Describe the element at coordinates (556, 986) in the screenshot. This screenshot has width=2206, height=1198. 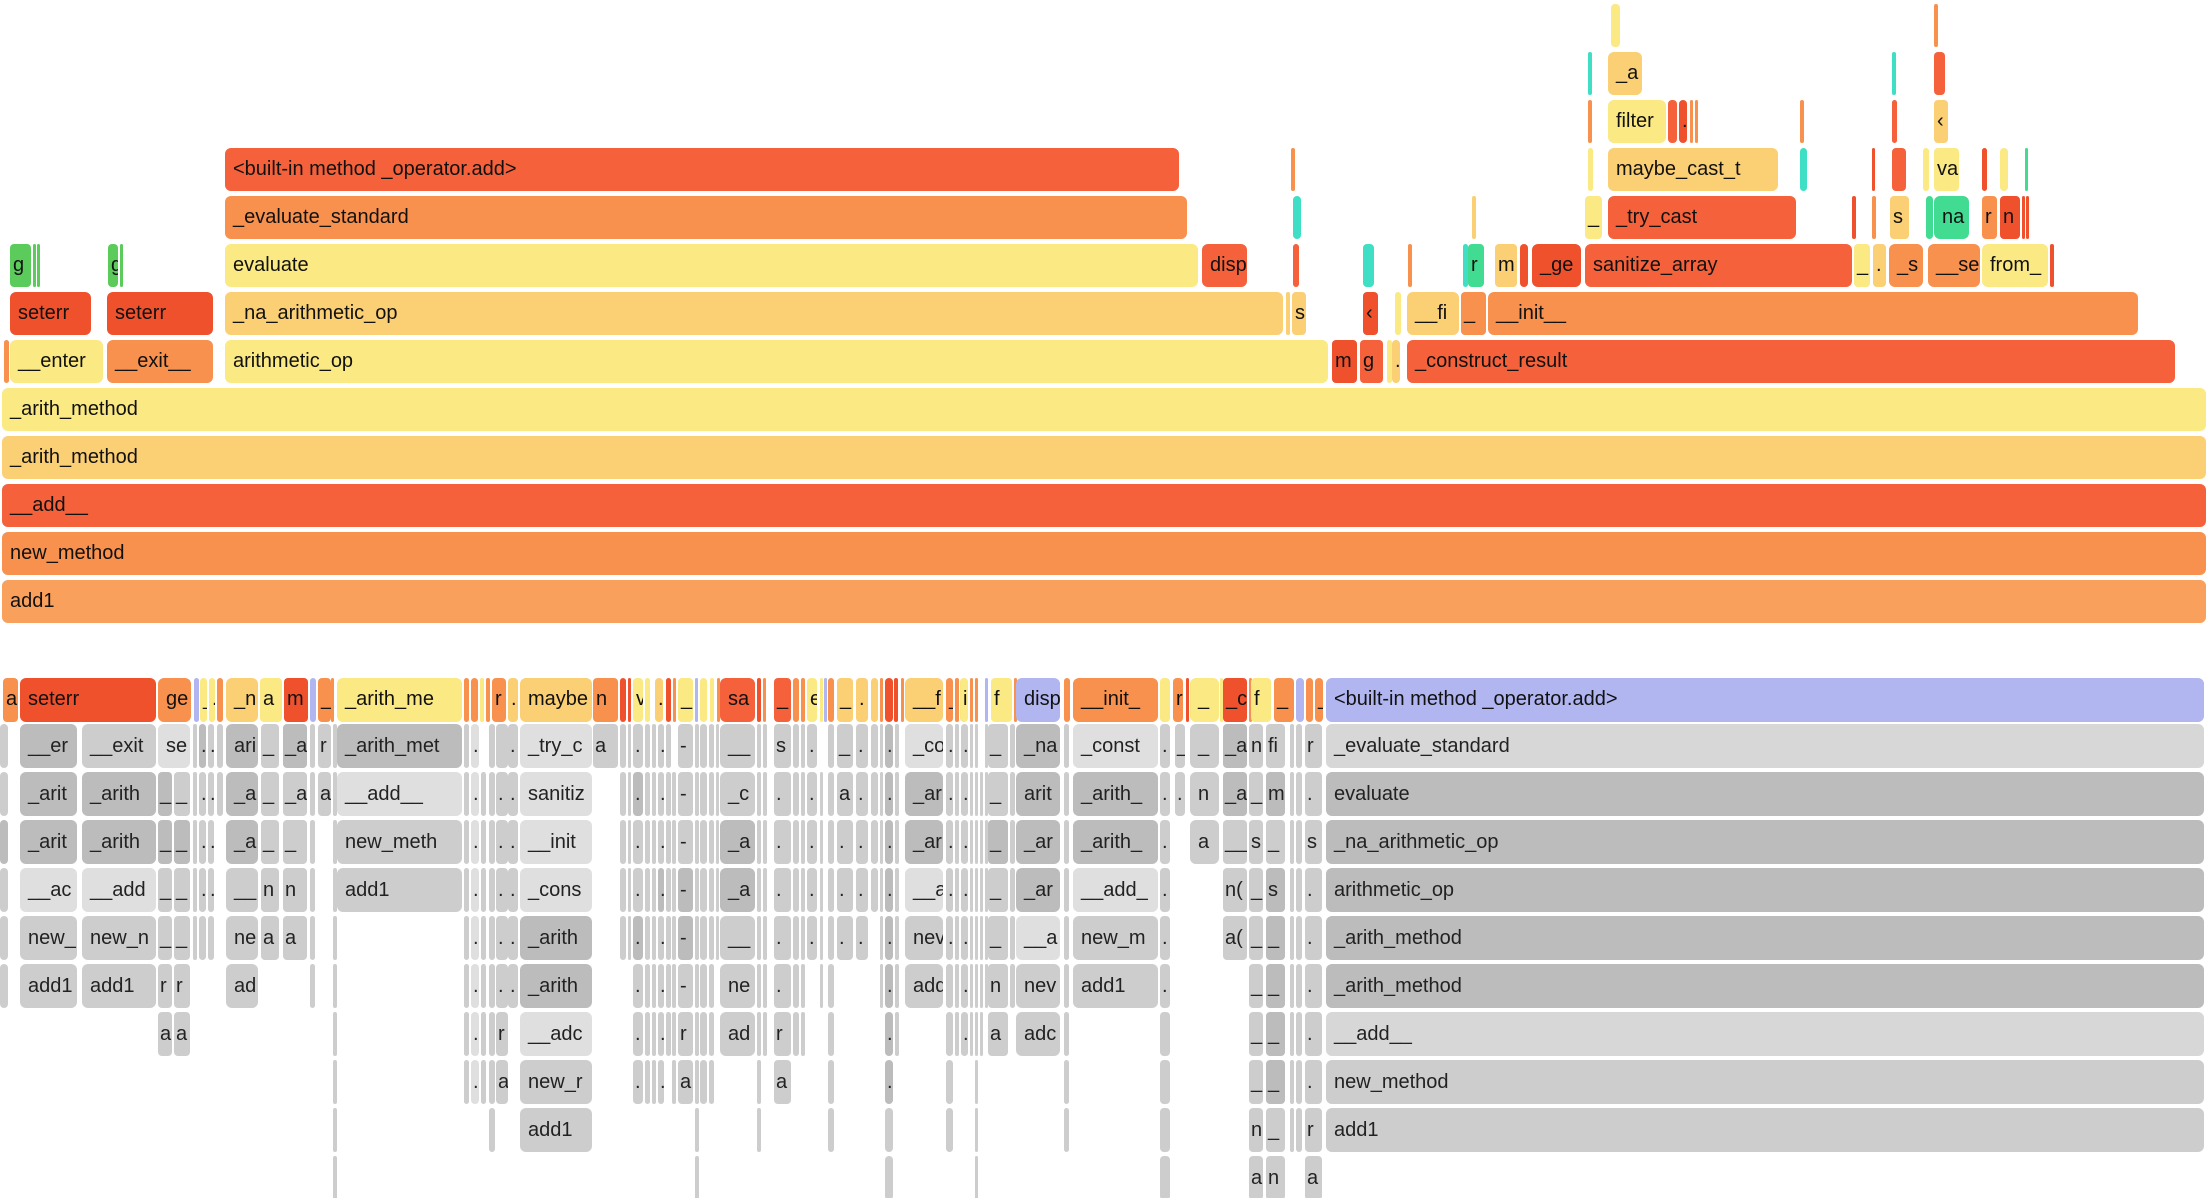
I see `caller-frame-_arith: _arith` at that location.